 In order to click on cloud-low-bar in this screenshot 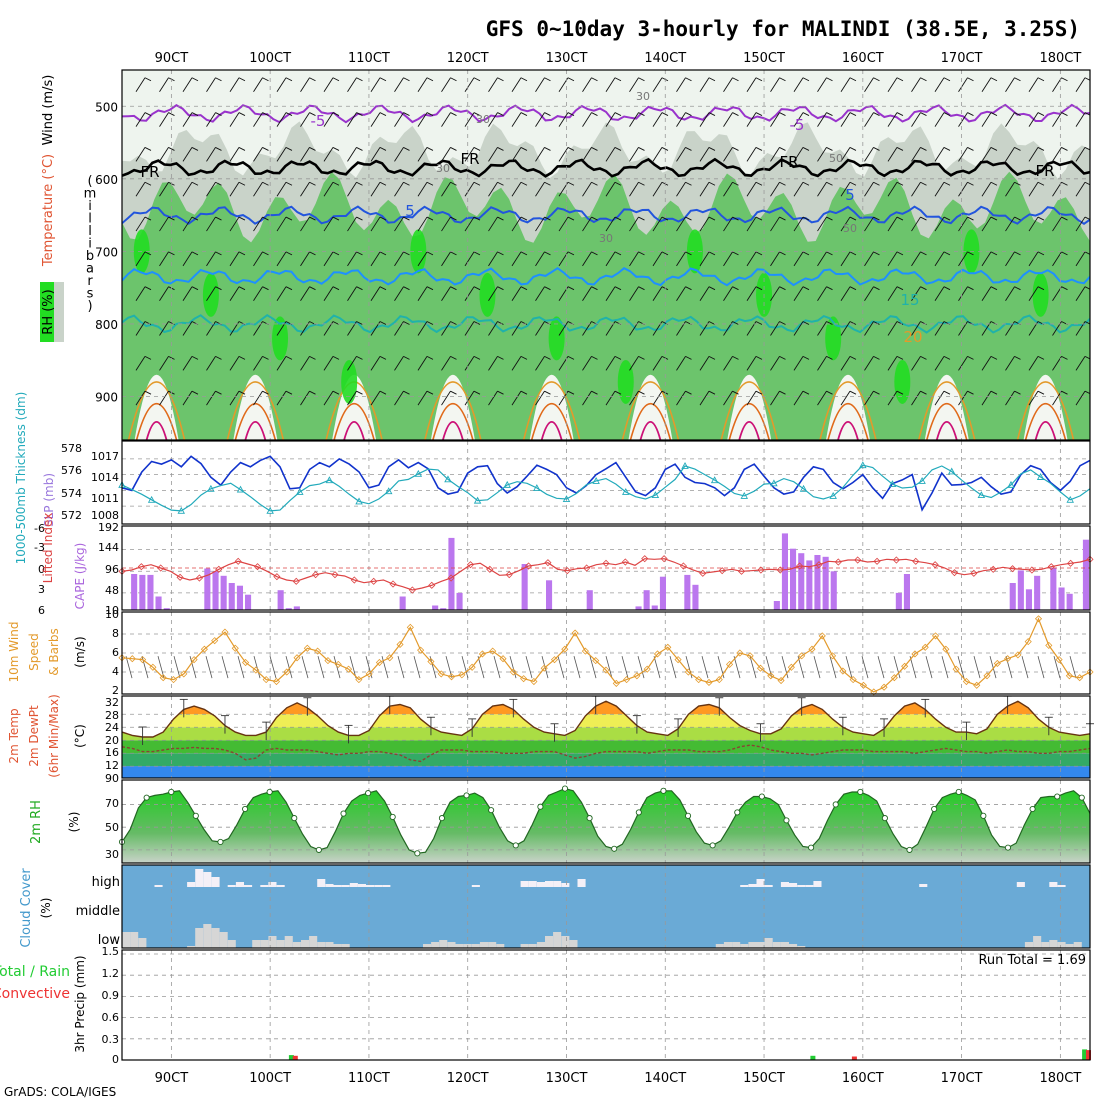, I will do `click(540, 945)`.